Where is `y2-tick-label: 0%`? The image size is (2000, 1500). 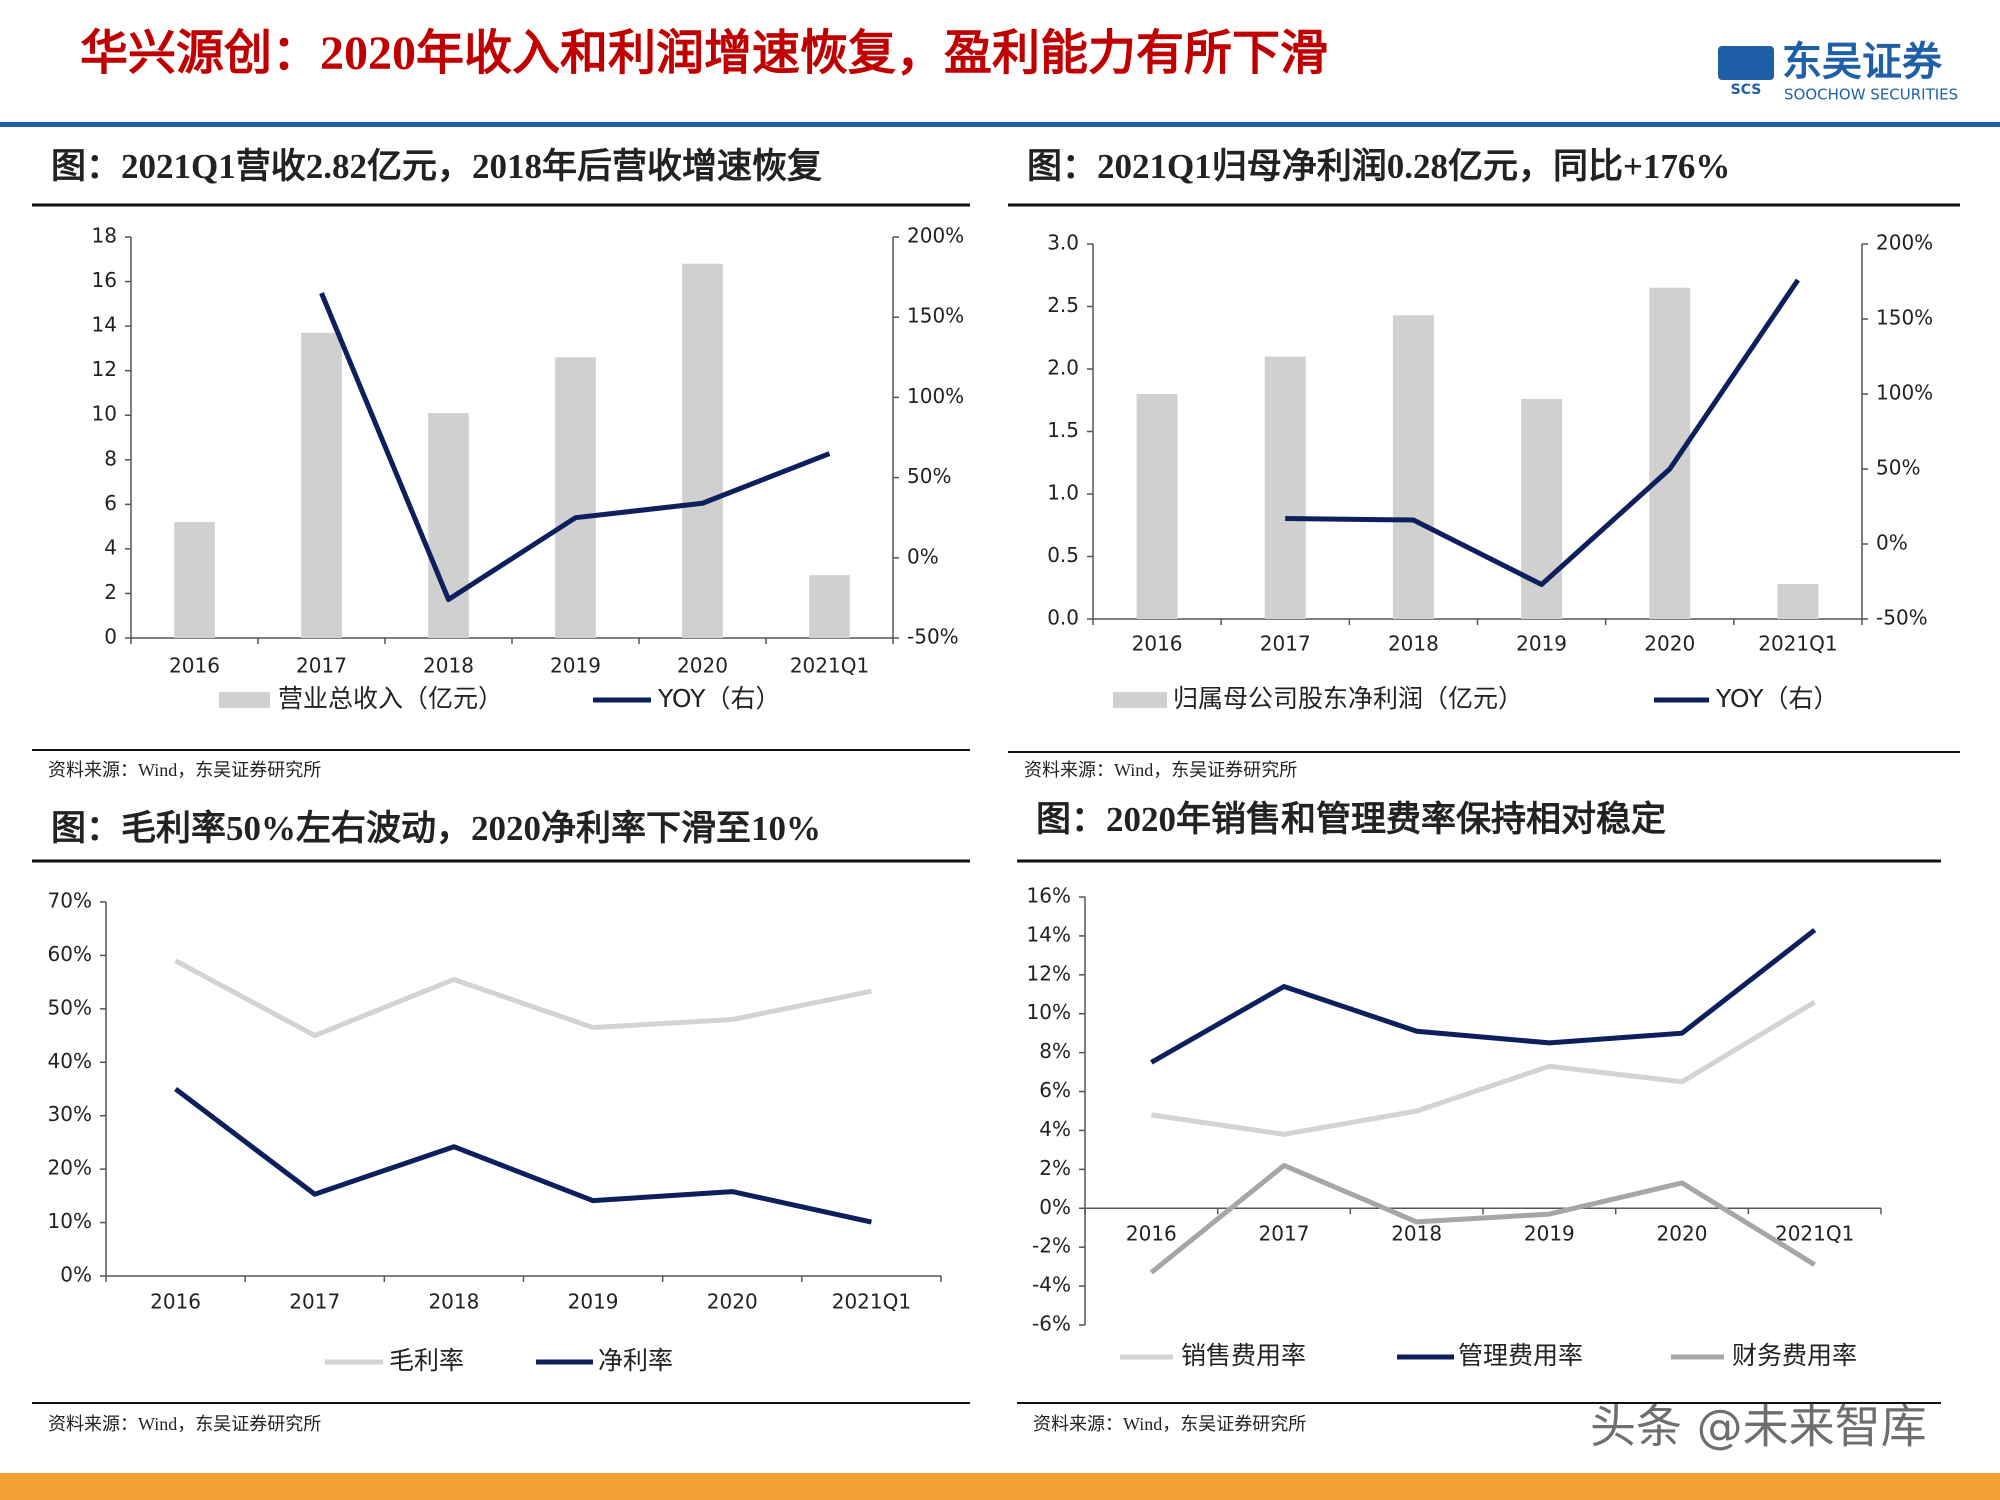 y2-tick-label: 0% is located at coordinates (1892, 543).